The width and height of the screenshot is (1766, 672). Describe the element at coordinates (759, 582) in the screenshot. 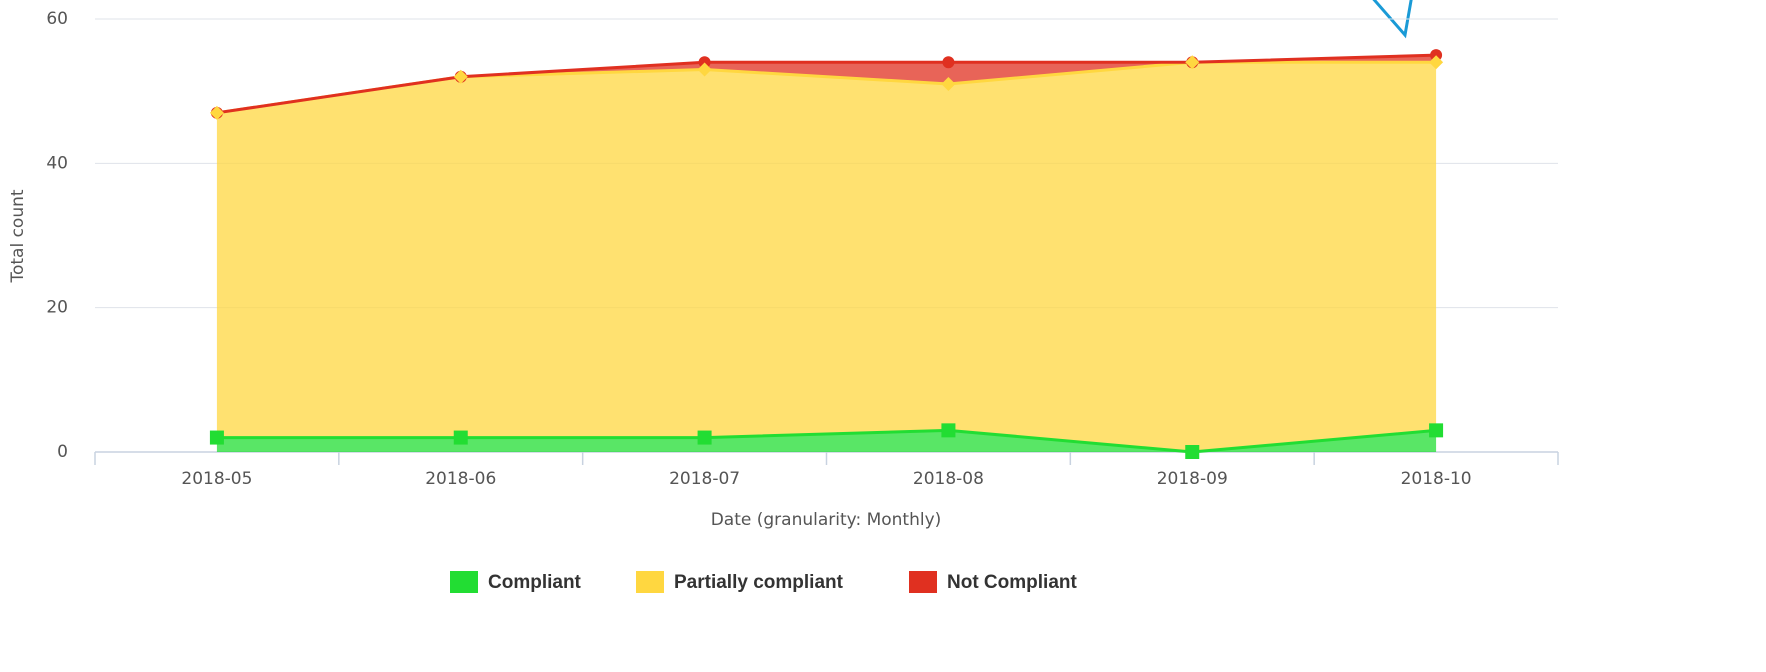

I see `legend-label: Partially compliant` at that location.